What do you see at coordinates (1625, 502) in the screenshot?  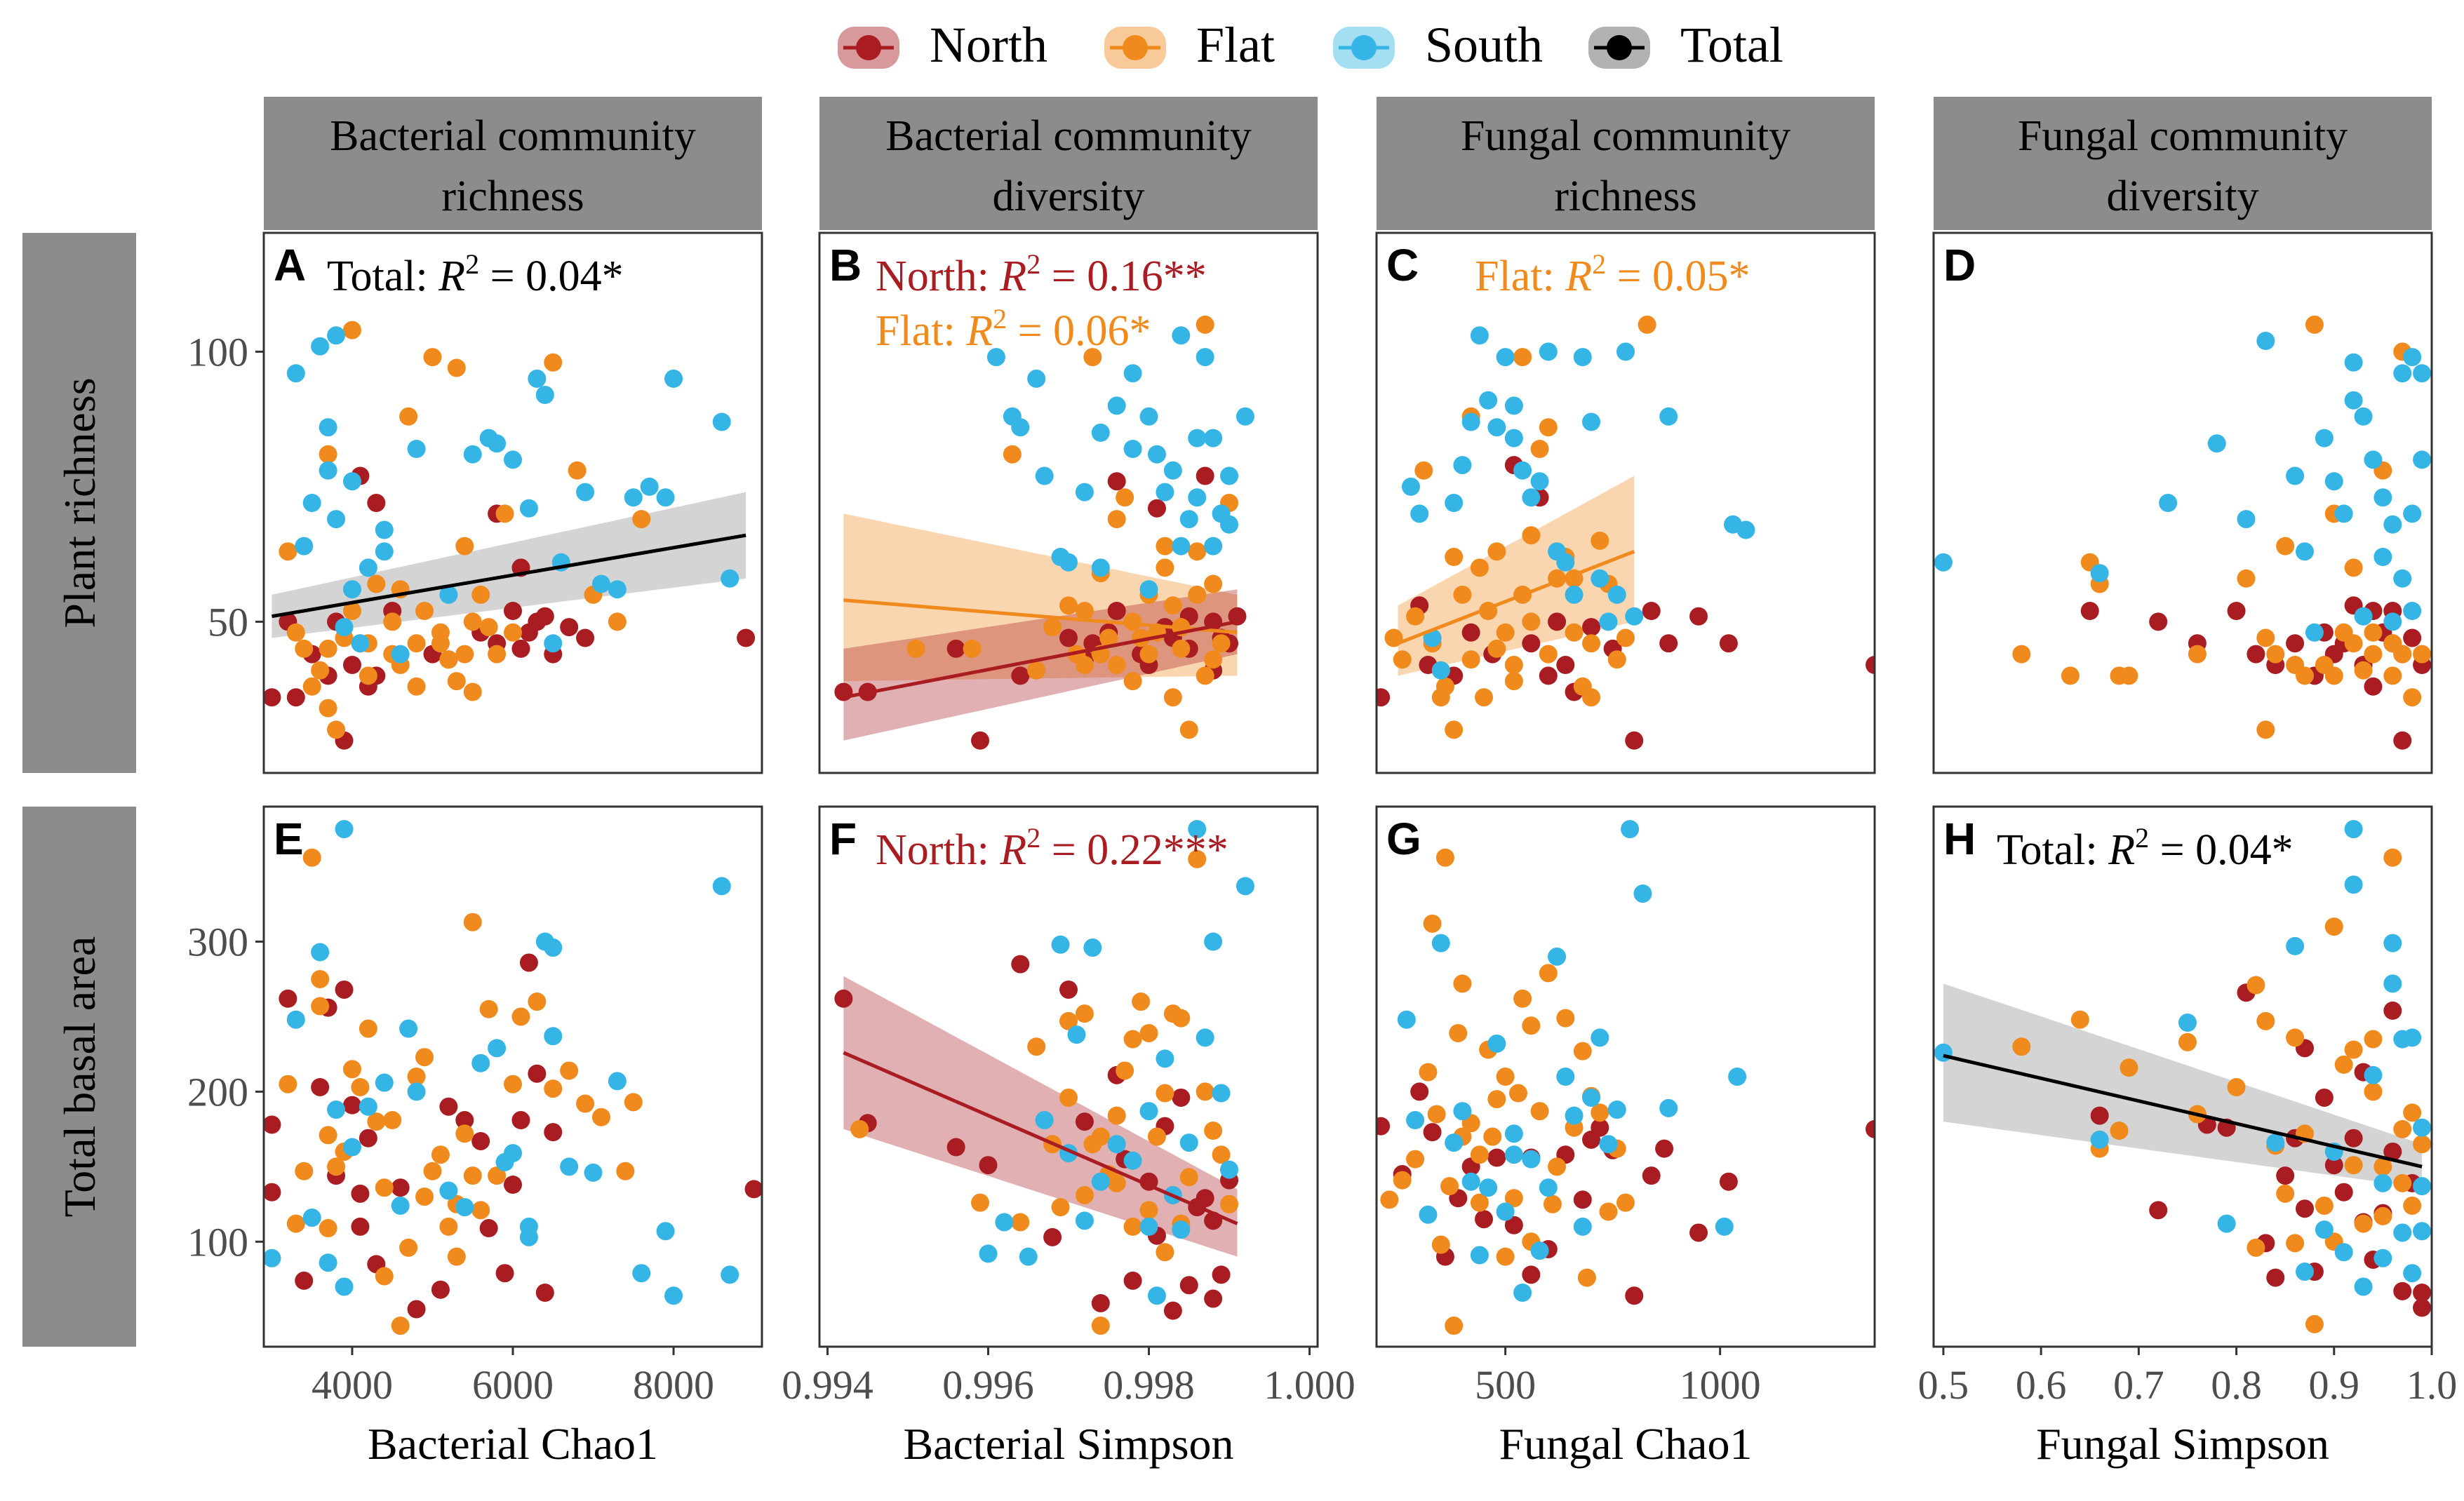 I see `panel-border` at bounding box center [1625, 502].